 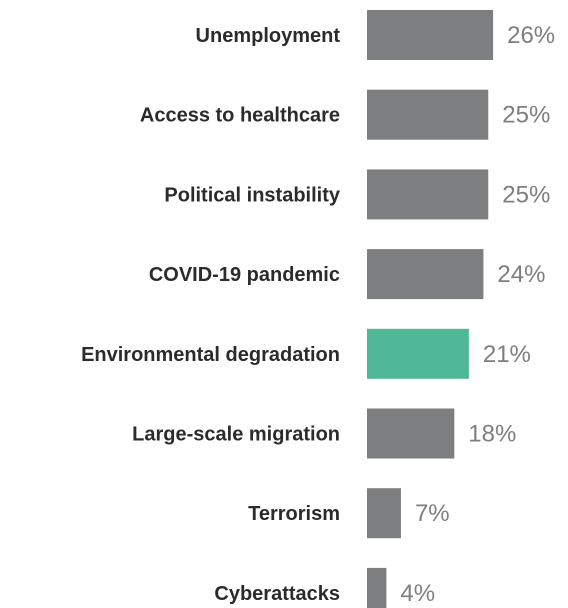 I want to click on bar-highlighted, so click(x=418, y=353).